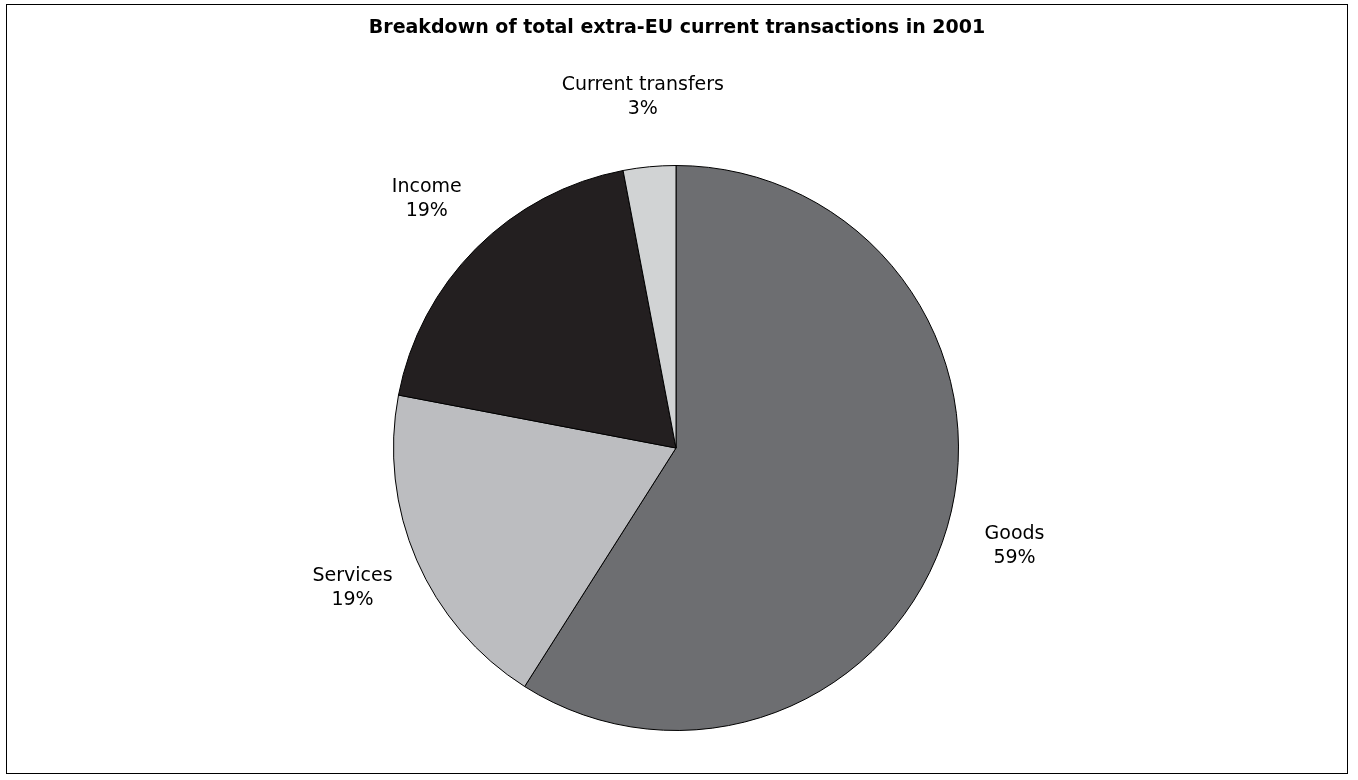  I want to click on slice-label: Current transfers, so click(642, 83).